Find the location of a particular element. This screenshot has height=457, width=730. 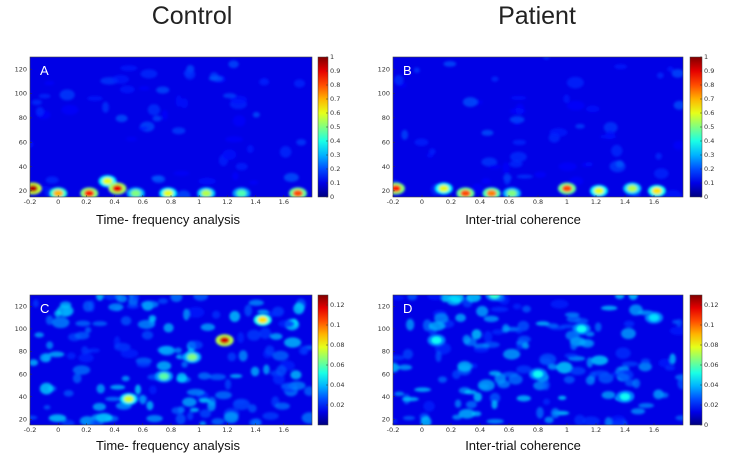

panel-letter: A is located at coordinates (44, 70).